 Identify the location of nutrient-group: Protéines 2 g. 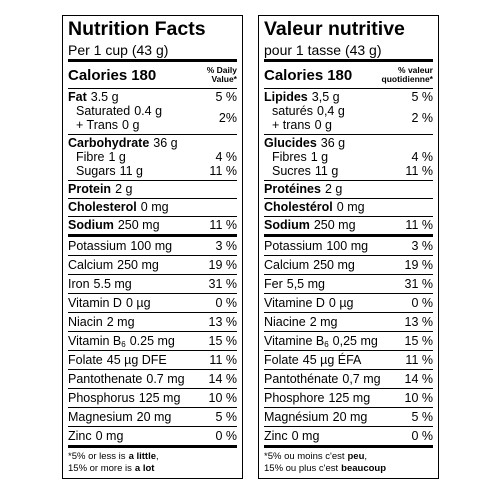
(348, 190).